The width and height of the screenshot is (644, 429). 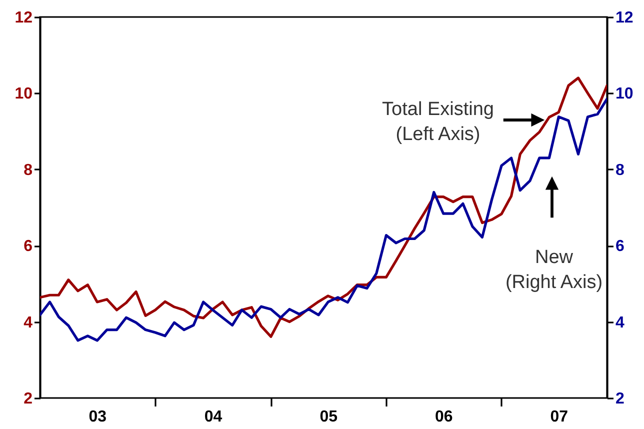 What do you see at coordinates (625, 94) in the screenshot?
I see `y2-tick-label: 10` at bounding box center [625, 94].